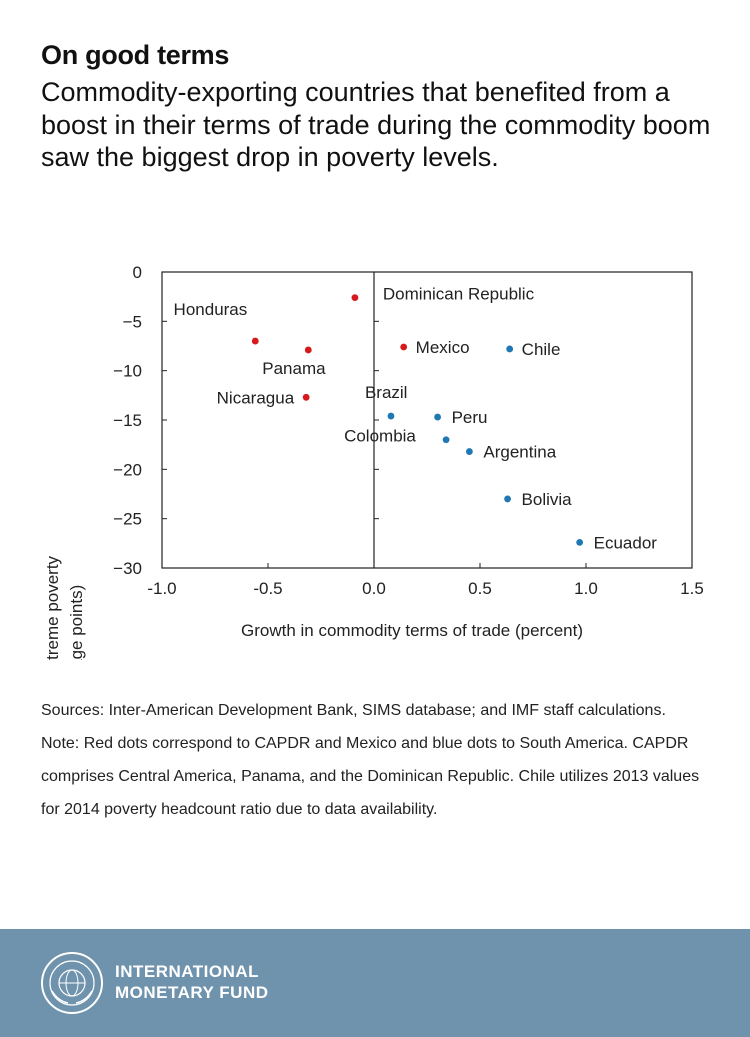 The width and height of the screenshot is (750, 1037). What do you see at coordinates (132, 321) in the screenshot?
I see `y-tick-label: −5` at bounding box center [132, 321].